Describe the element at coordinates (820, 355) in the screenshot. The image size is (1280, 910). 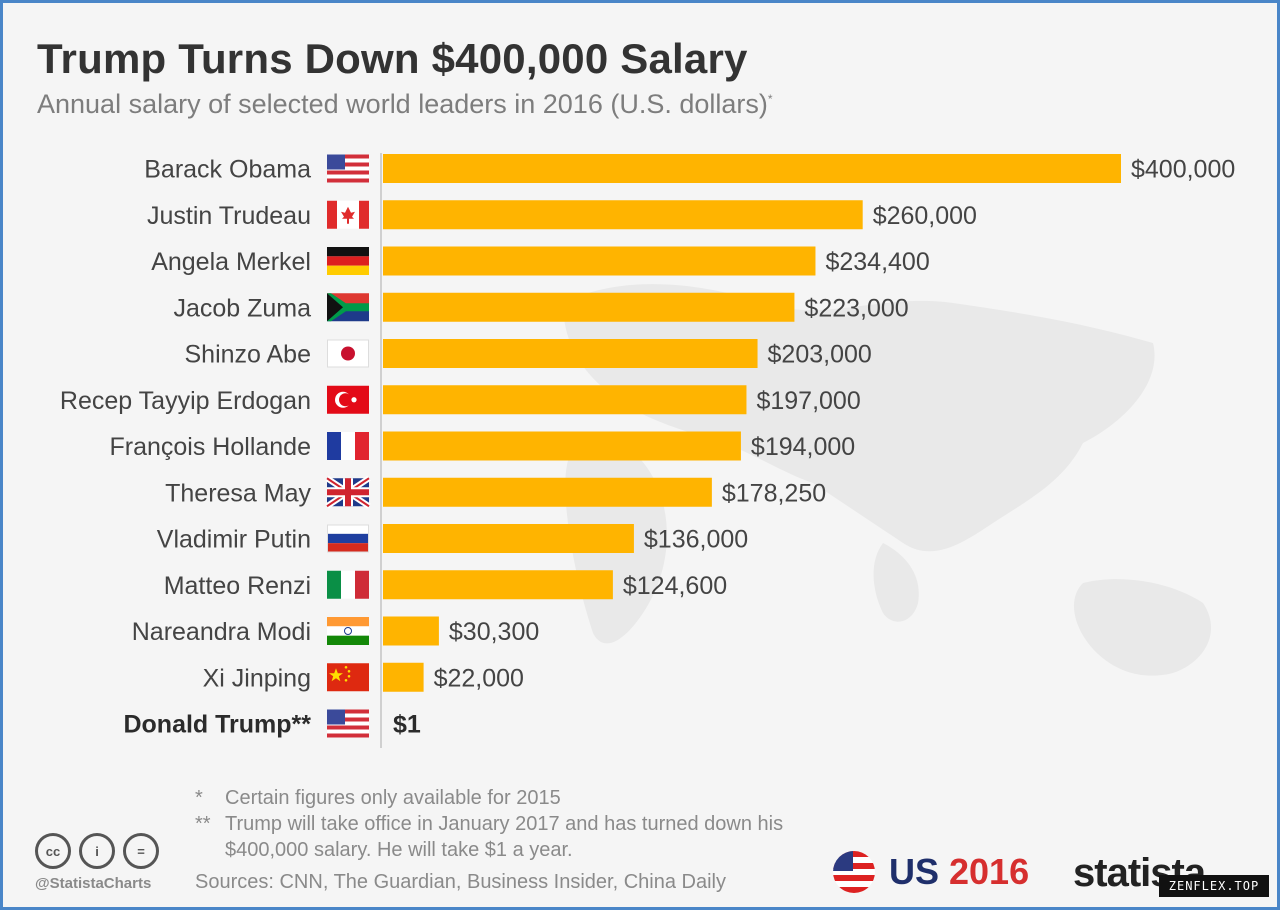
I see `value-label: $203,000` at that location.